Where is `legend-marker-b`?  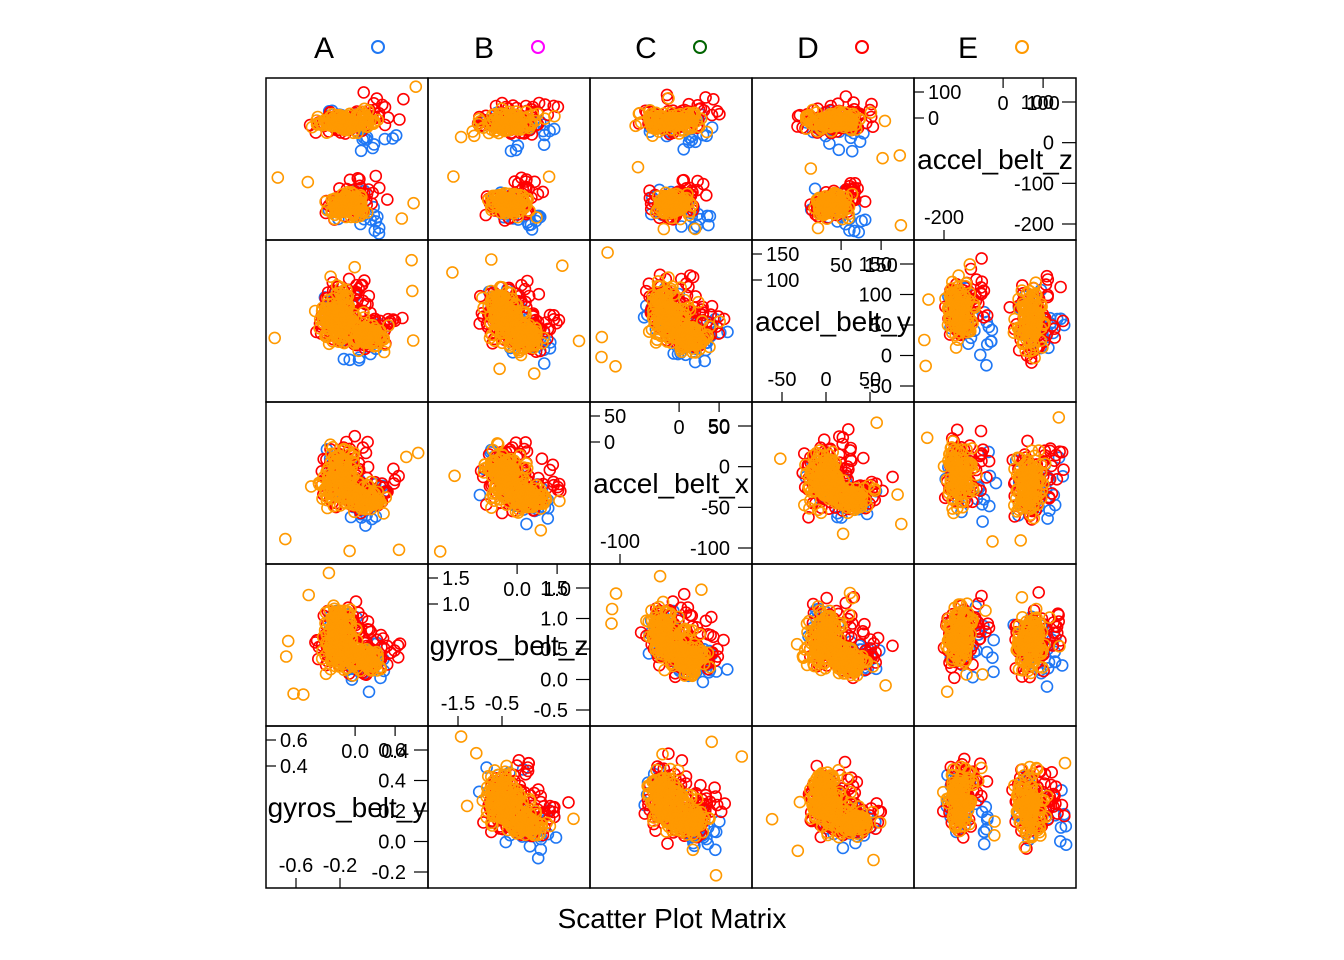
legend-marker-b is located at coordinates (538, 47).